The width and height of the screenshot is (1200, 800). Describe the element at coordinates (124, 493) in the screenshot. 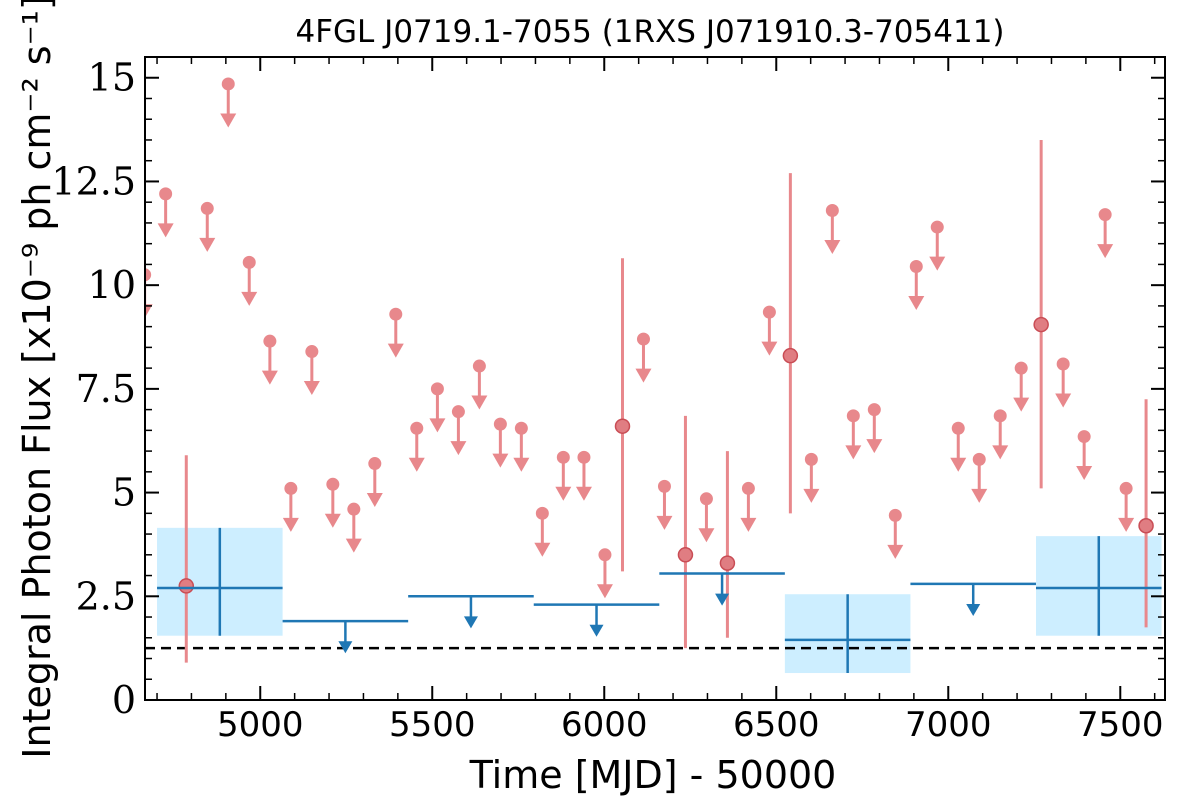

I see `y-tick-label: 5` at that location.